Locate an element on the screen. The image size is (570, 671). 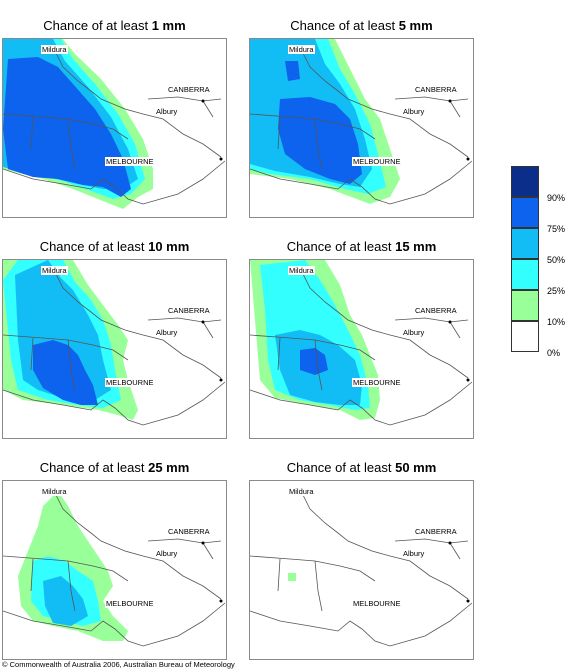
legend-label-75: 75% is located at coordinates (556, 229).